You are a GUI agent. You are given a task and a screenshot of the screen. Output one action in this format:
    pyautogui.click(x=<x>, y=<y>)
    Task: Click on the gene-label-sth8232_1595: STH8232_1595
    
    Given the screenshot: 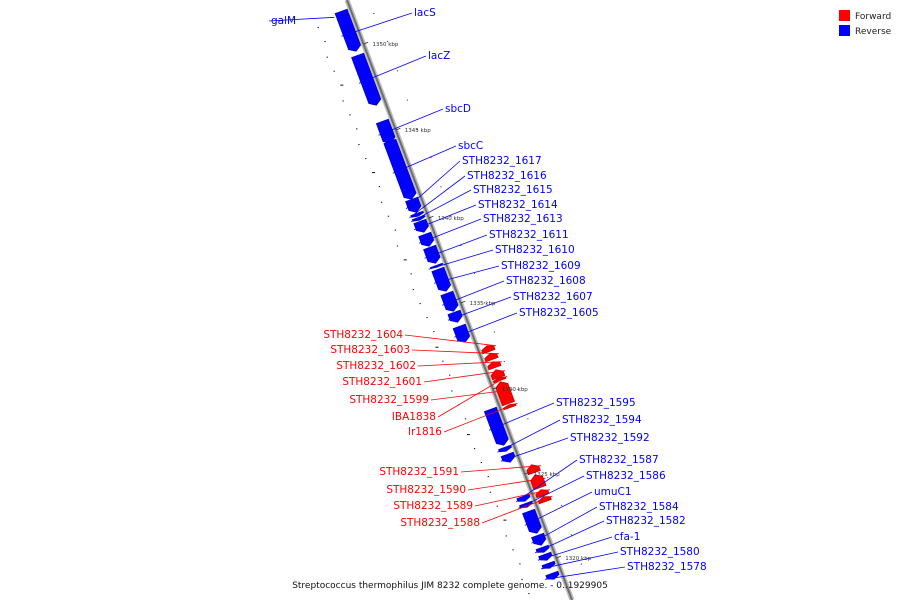 What is the action you would take?
    pyautogui.click(x=596, y=403)
    